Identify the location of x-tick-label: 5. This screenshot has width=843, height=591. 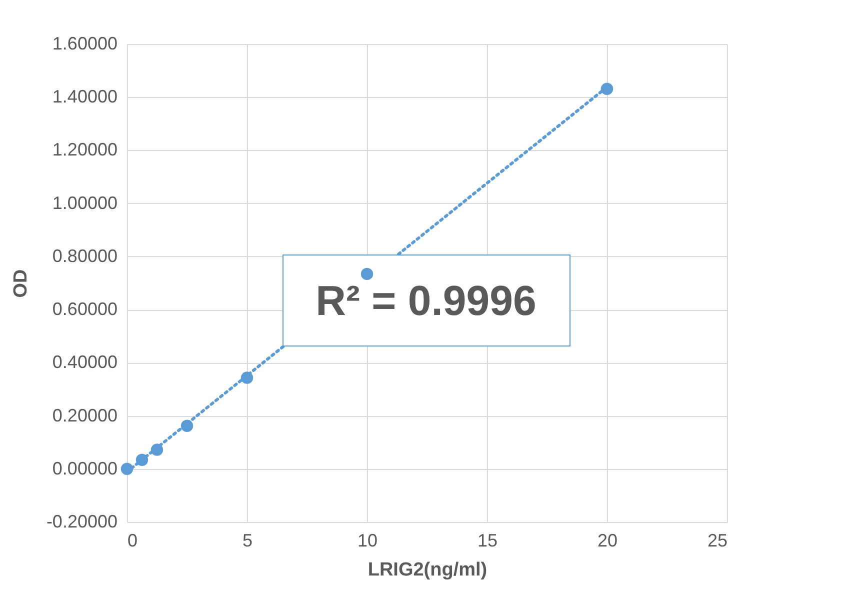
(247, 540).